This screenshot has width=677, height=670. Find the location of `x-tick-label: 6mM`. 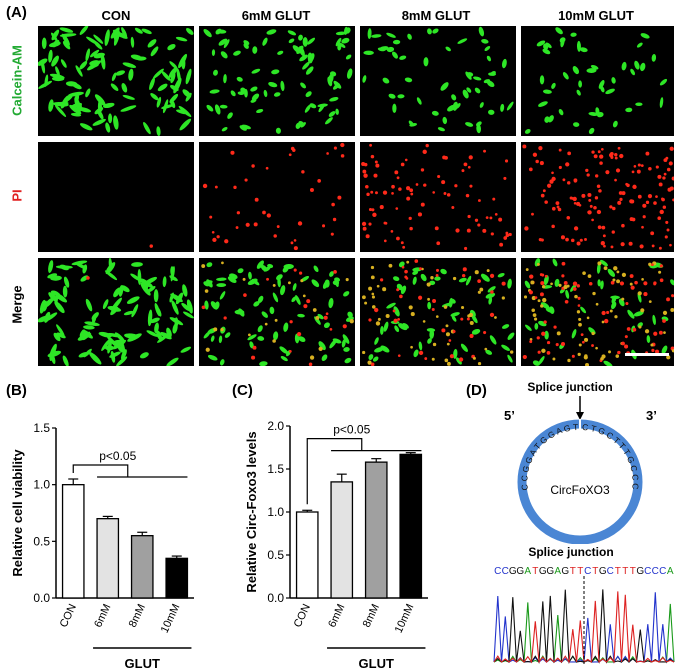

x-tick-label: 6mM is located at coordinates (336, 615).